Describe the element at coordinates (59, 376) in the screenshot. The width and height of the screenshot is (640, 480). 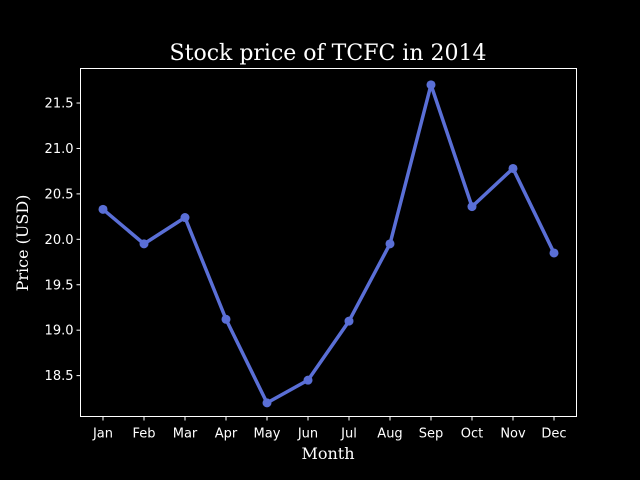
I see `y-tick-label: 18.5` at that location.